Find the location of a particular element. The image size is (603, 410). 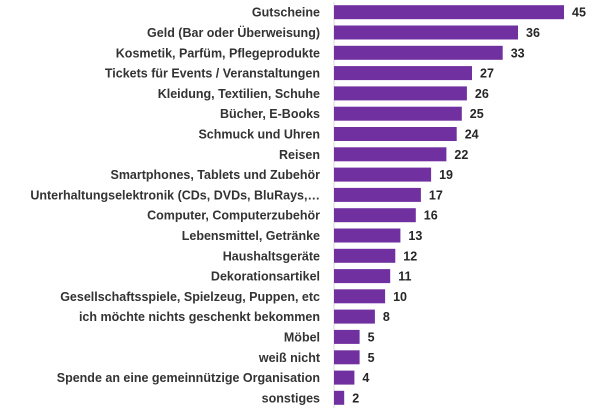

value-label: 12 is located at coordinates (410, 256).